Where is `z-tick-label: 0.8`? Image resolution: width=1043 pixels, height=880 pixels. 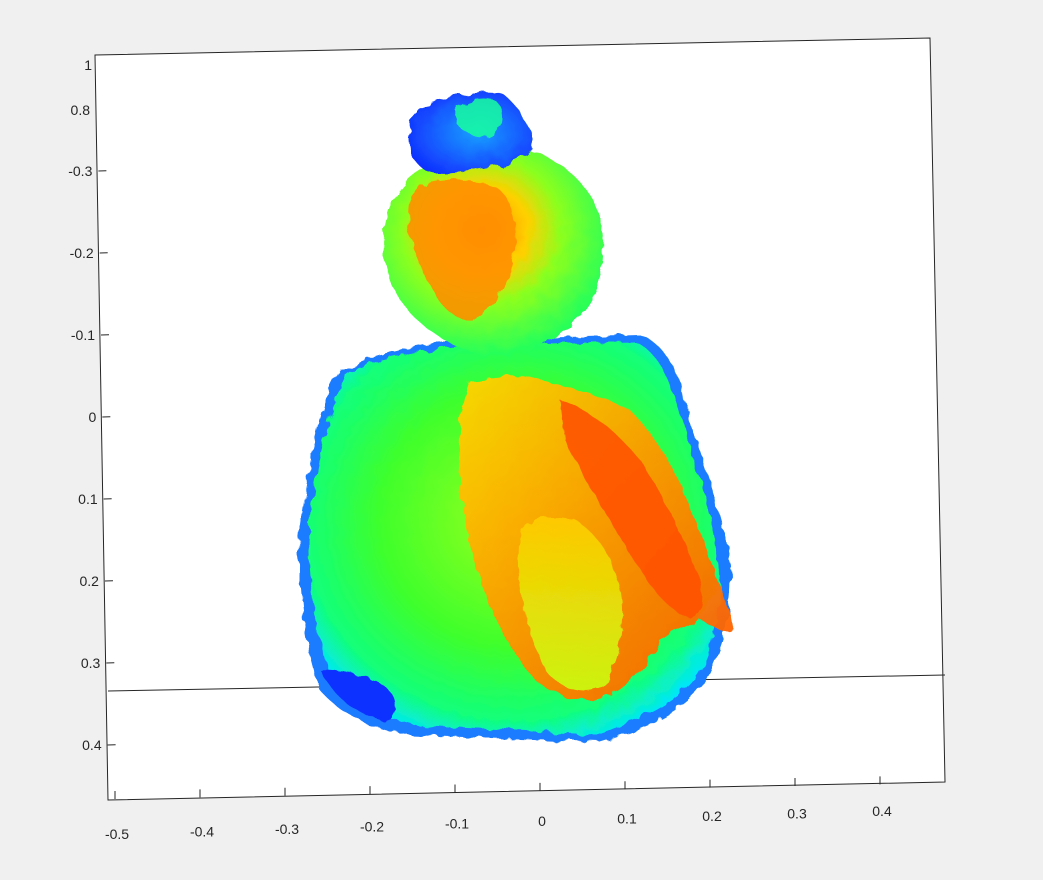
z-tick-label: 0.8 is located at coordinates (81, 110).